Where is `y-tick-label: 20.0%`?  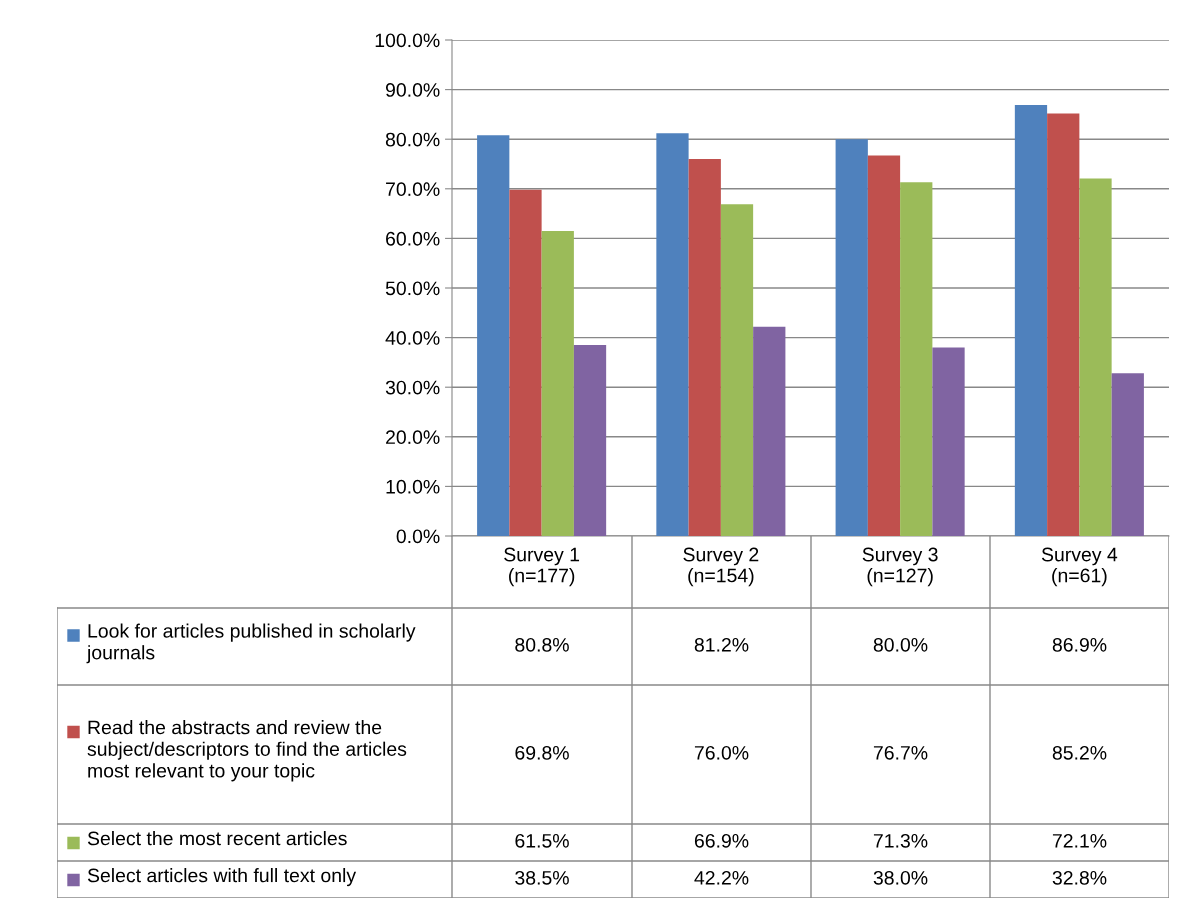 y-tick-label: 20.0% is located at coordinates (413, 437).